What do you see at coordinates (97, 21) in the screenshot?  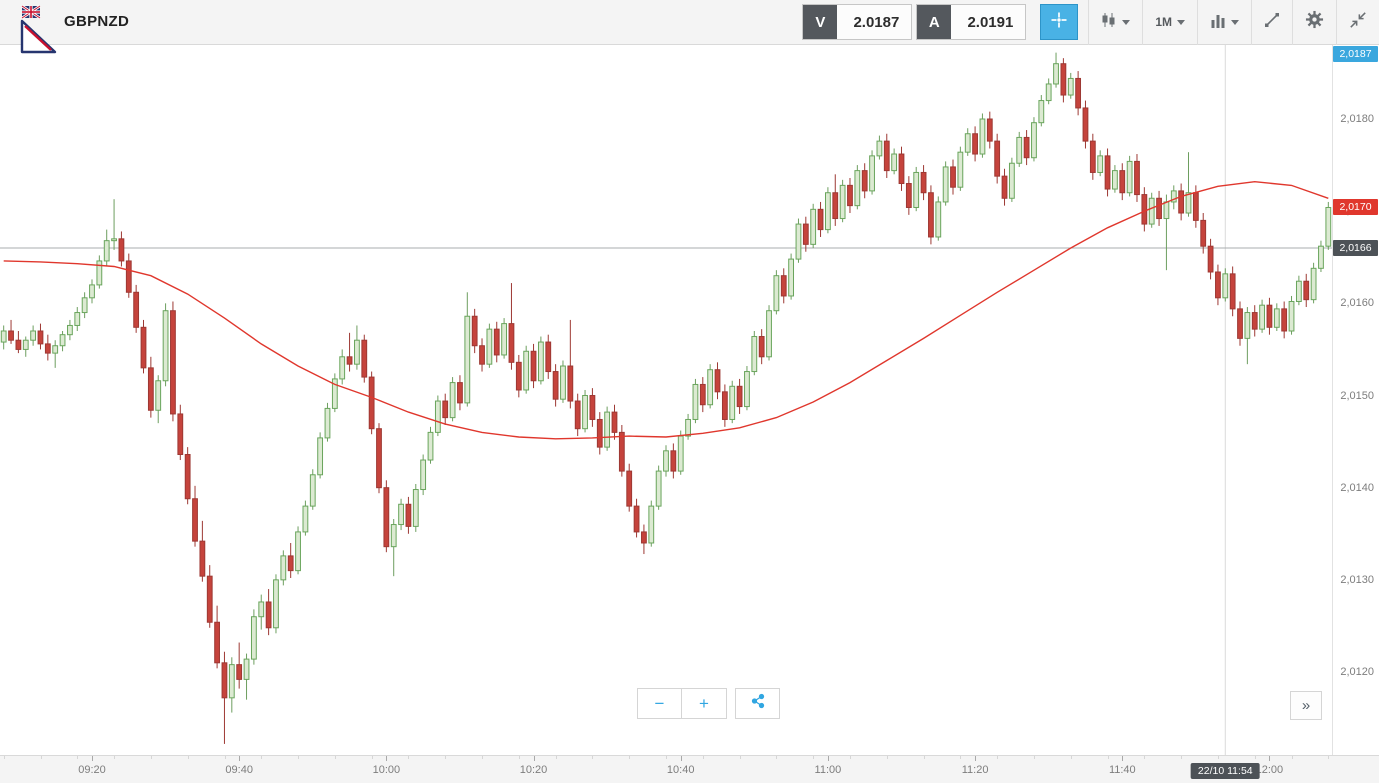 I see `symbol-title: GBPNZD` at bounding box center [97, 21].